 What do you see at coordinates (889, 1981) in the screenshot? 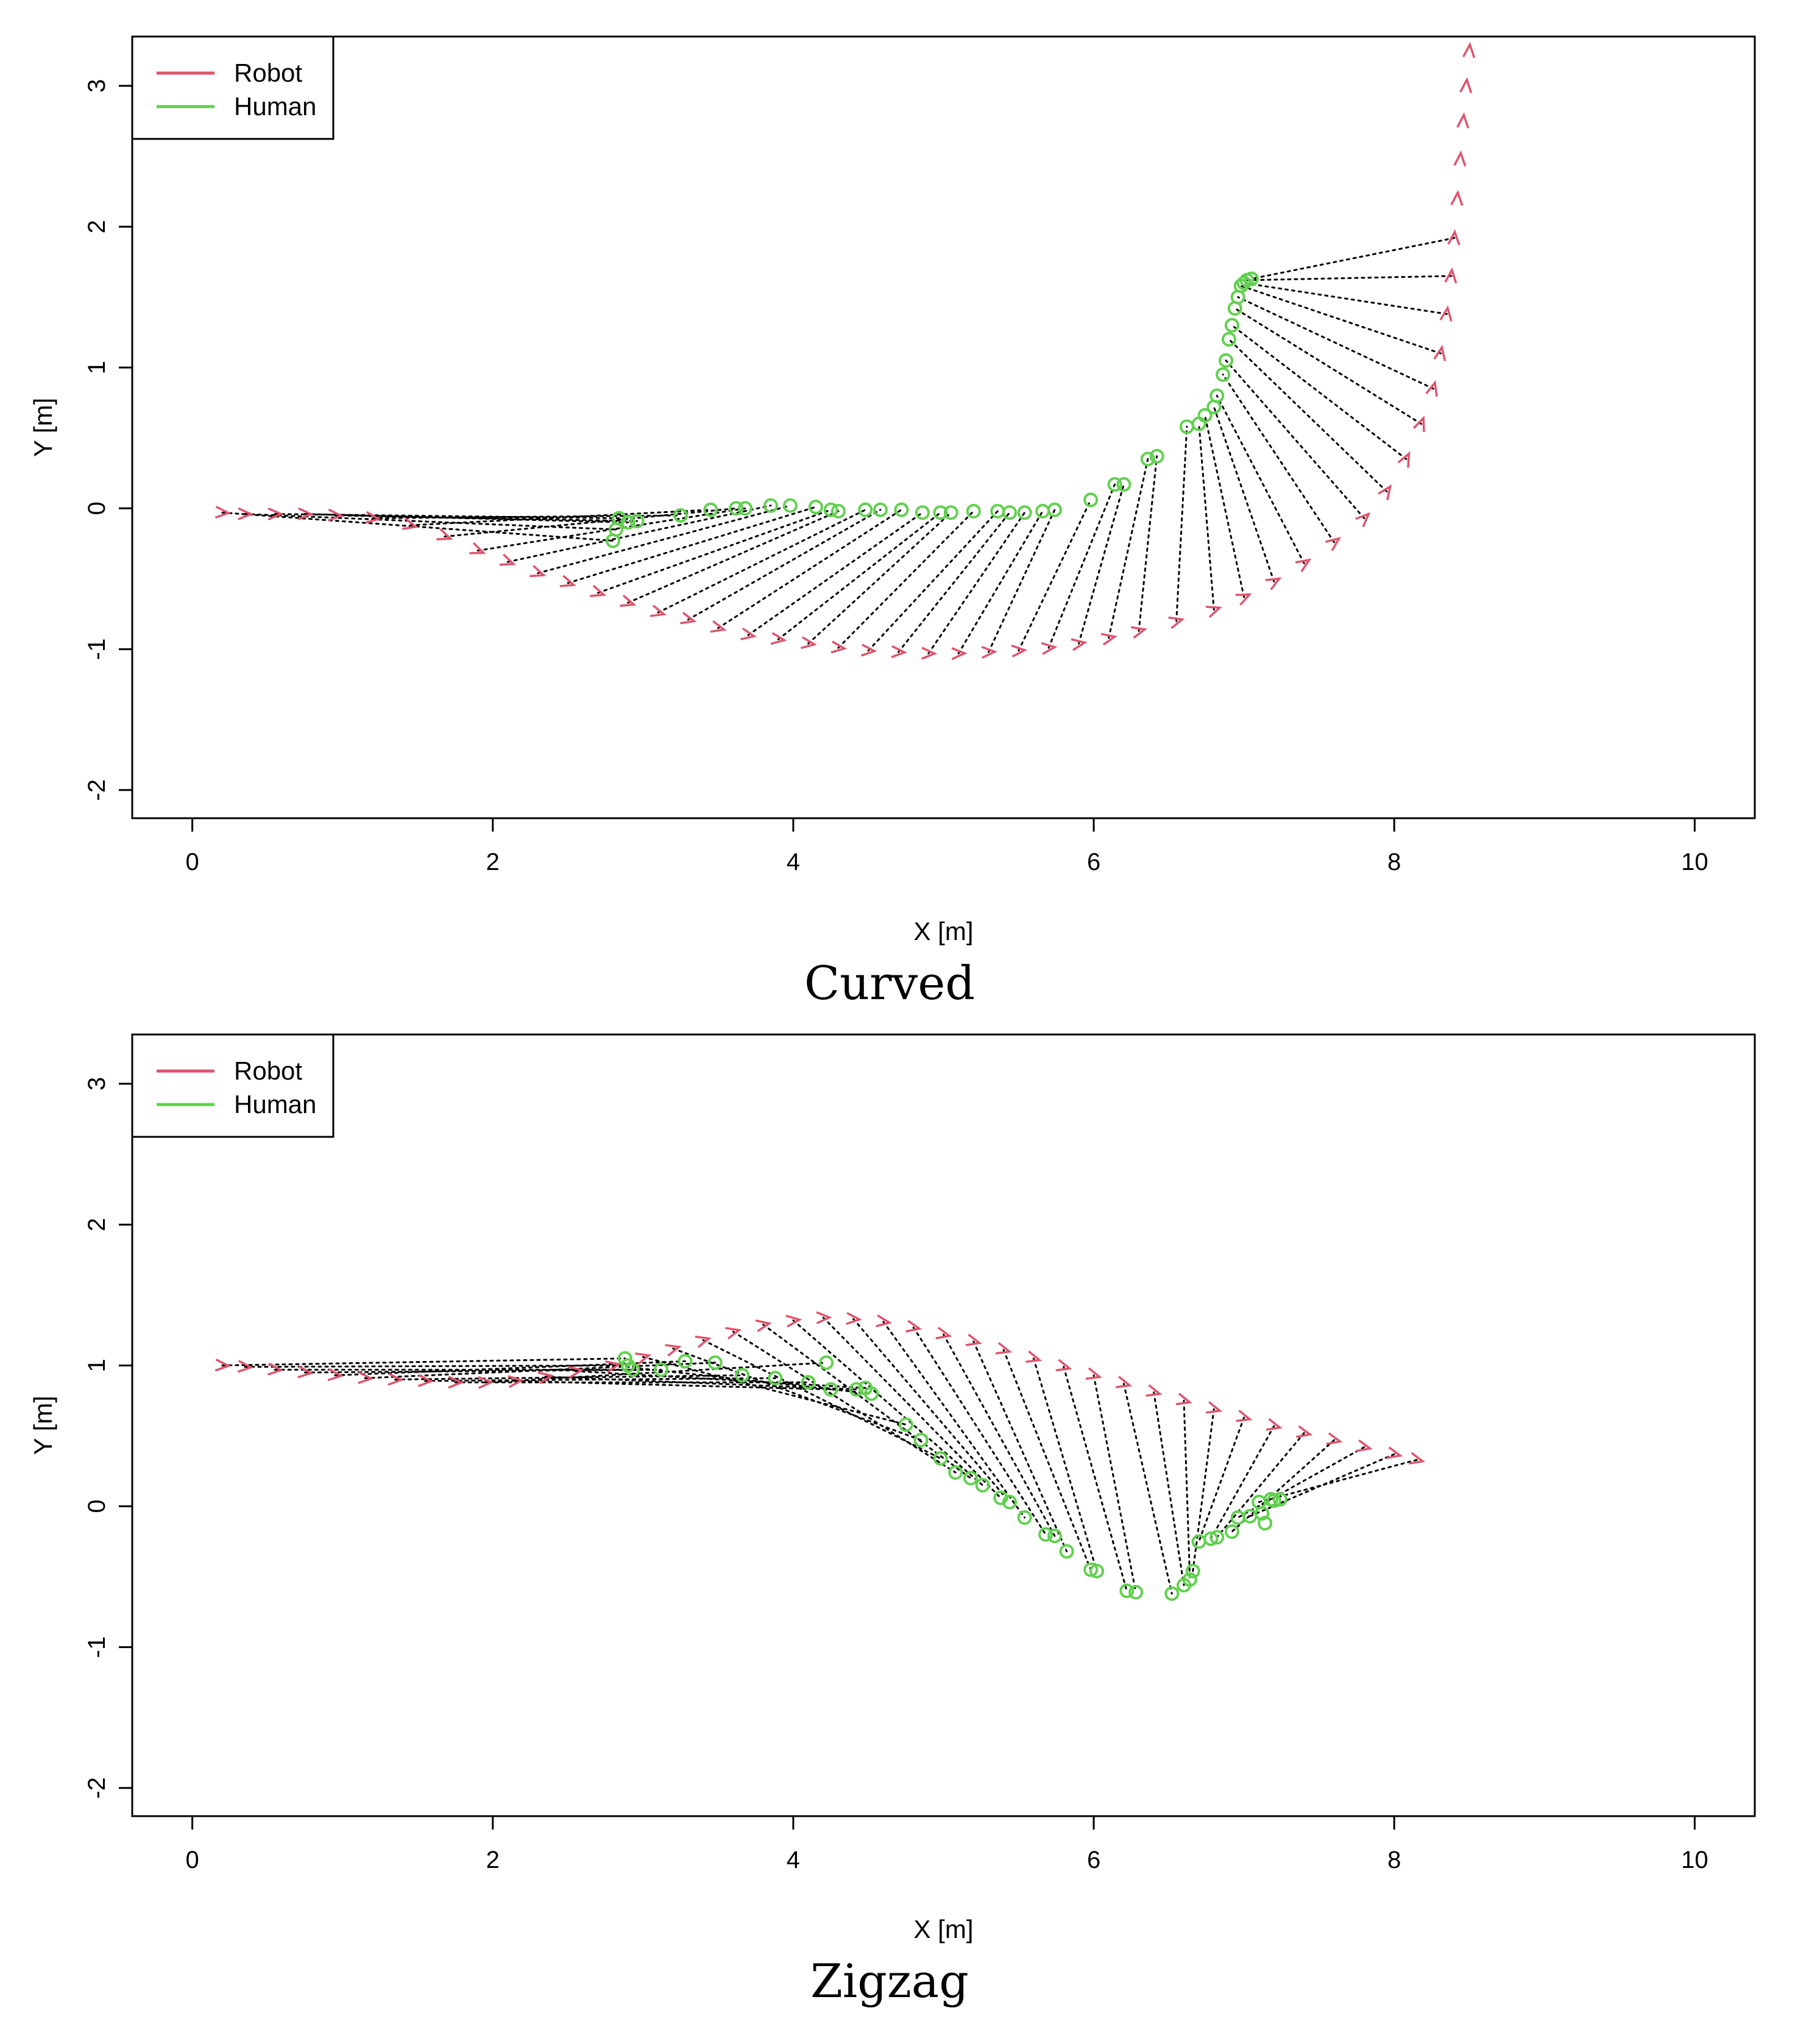
I see `panel-caption: Zigzag` at bounding box center [889, 1981].